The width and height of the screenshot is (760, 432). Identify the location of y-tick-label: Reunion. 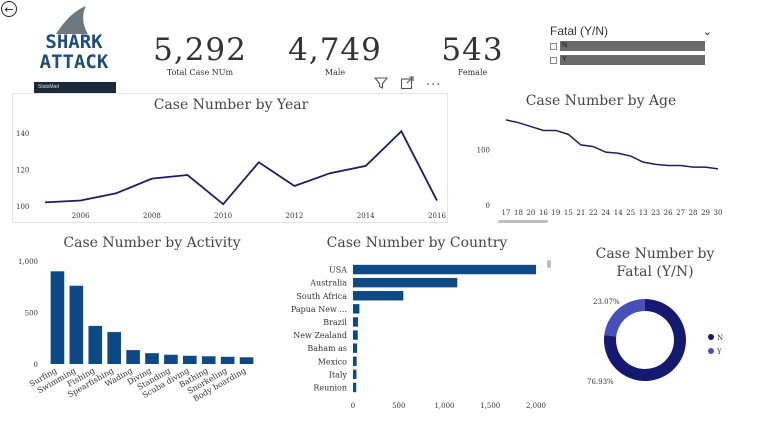
(330, 387).